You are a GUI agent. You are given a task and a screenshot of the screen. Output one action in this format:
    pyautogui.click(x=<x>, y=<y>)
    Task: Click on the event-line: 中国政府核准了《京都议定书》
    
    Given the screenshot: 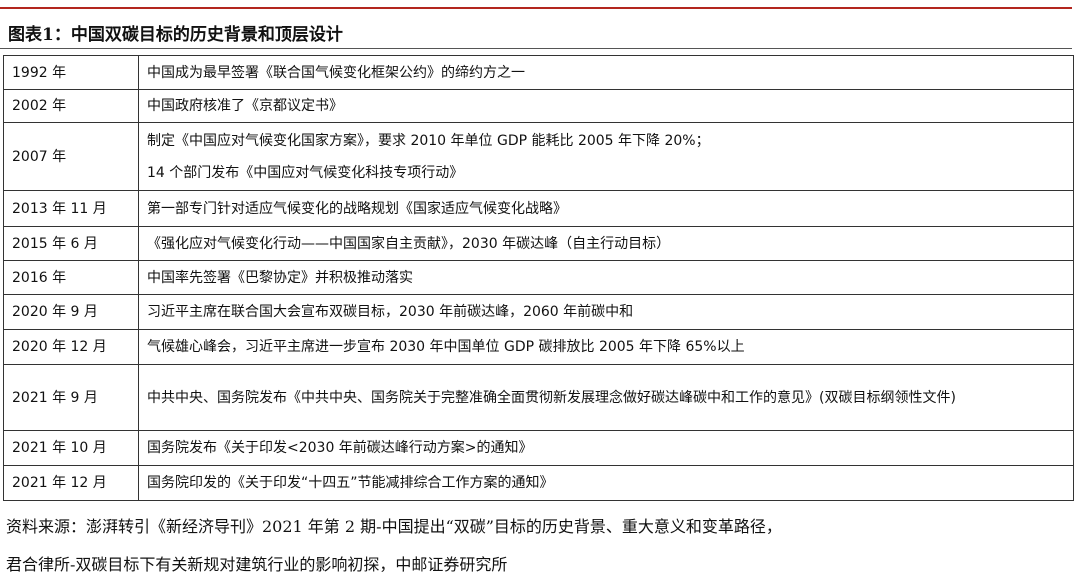 What is the action you would take?
    pyautogui.click(x=245, y=106)
    